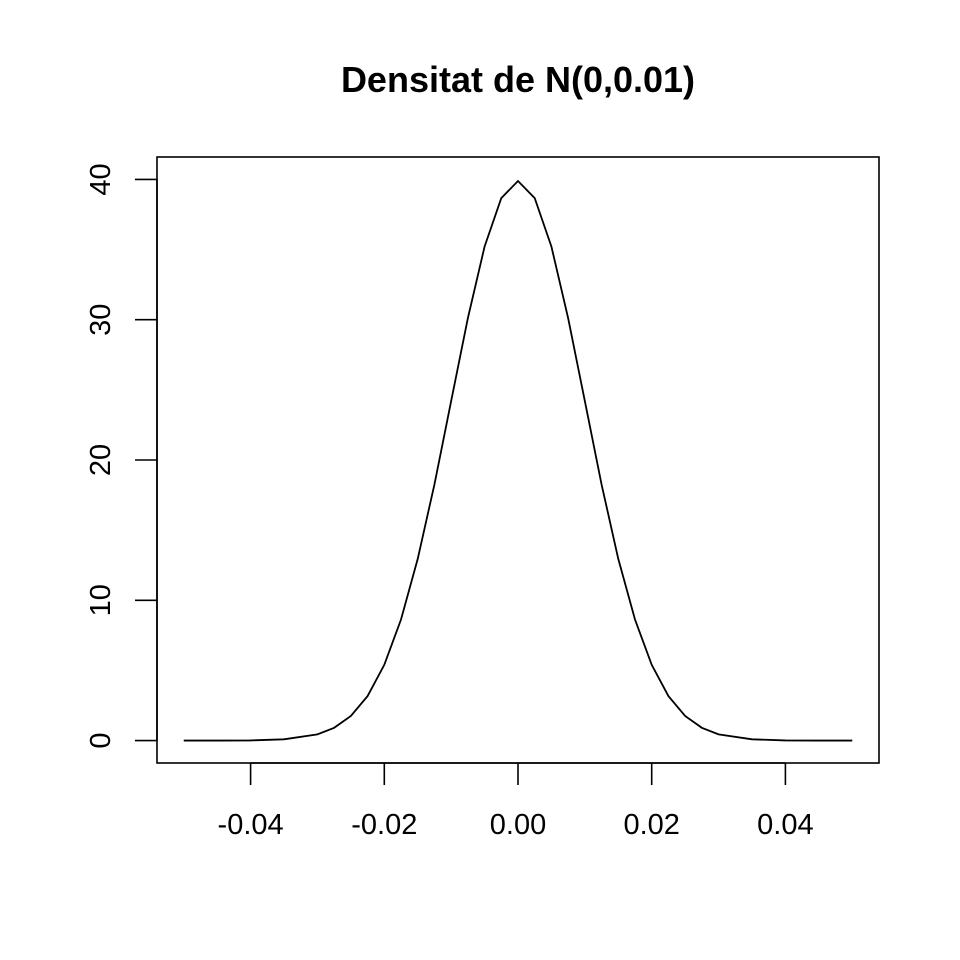 The height and width of the screenshot is (960, 960). Describe the element at coordinates (785, 825) in the screenshot. I see `x-tick-label: 0.04` at that location.